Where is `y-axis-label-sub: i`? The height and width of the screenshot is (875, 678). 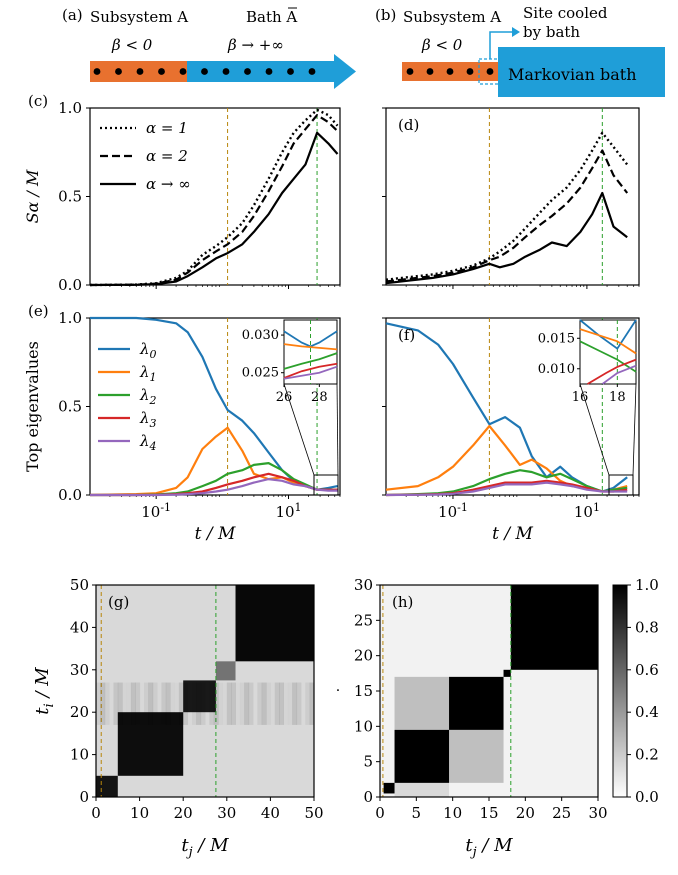
y-axis-label-sub: i is located at coordinates (49, 705).